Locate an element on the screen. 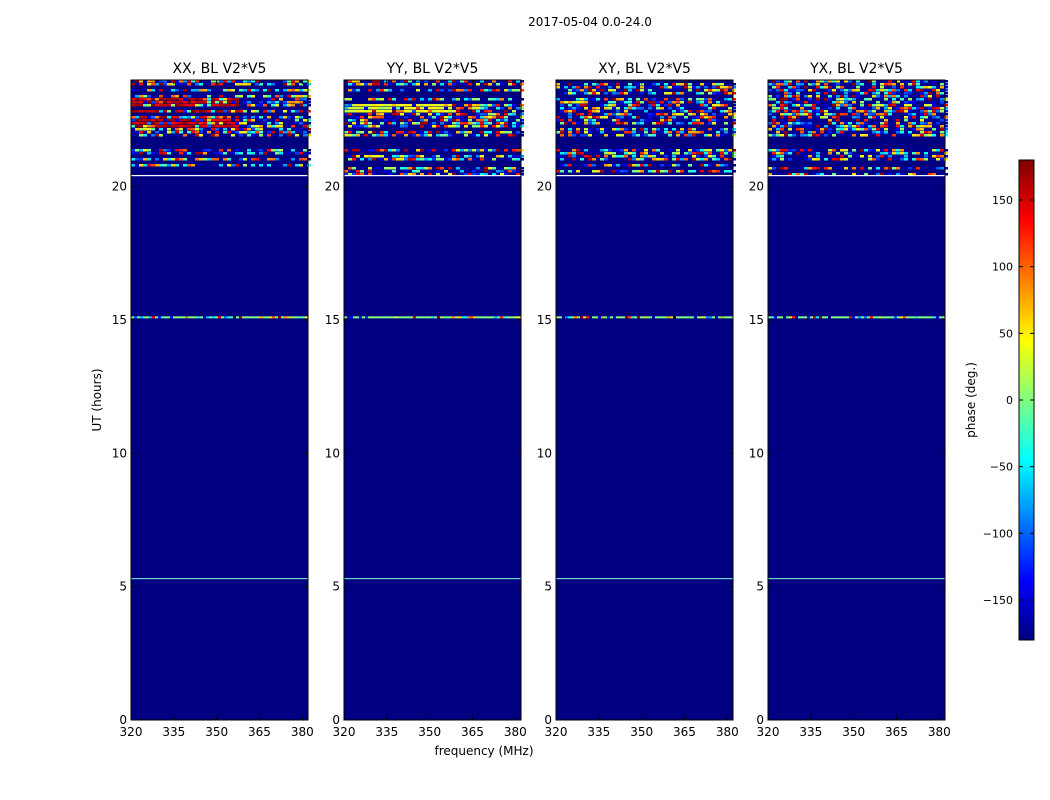 Image resolution: width=1050 pixels, height=800 pixels. panel-title: YX, BL V2*V5 is located at coordinates (856, 69).